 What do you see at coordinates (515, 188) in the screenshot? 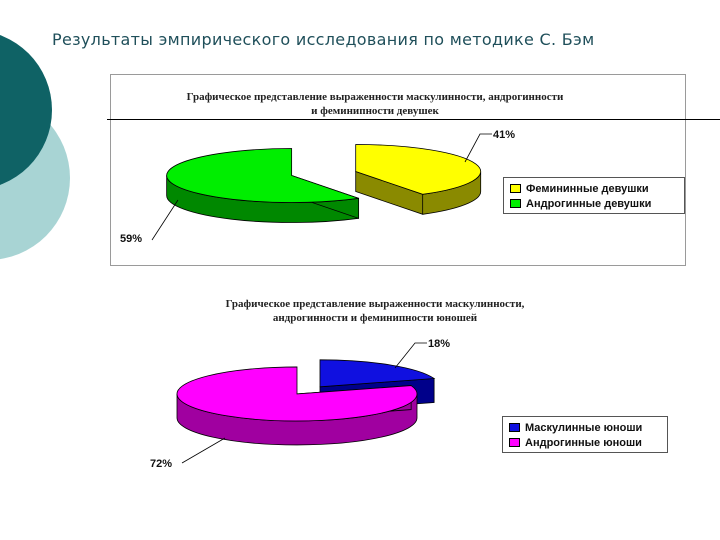
I see `legend-swatch-yellow` at bounding box center [515, 188].